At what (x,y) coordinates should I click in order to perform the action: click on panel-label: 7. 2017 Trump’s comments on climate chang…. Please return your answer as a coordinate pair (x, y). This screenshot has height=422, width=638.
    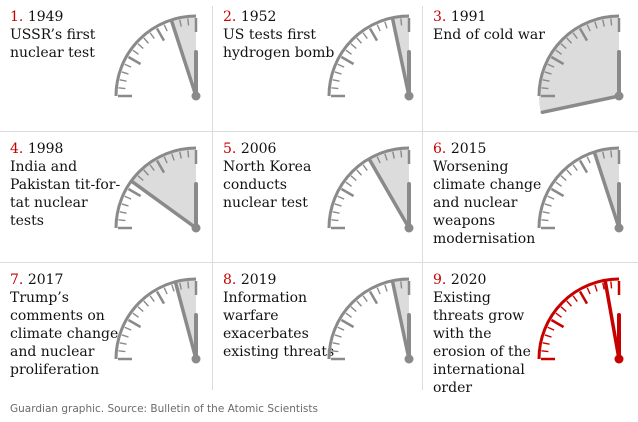
    Looking at the image, I should click on (66, 325).